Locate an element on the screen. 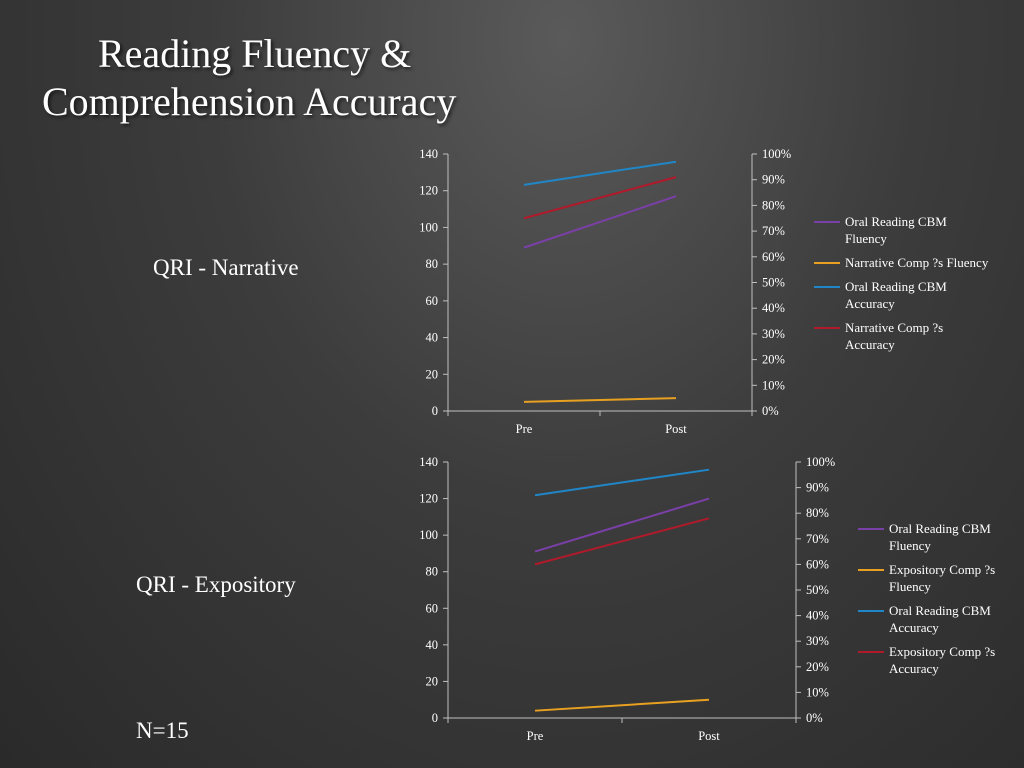 Image resolution: width=1024 pixels, height=768 pixels. legend-entry-label: Narrative Comp ?s is located at coordinates (894, 327).